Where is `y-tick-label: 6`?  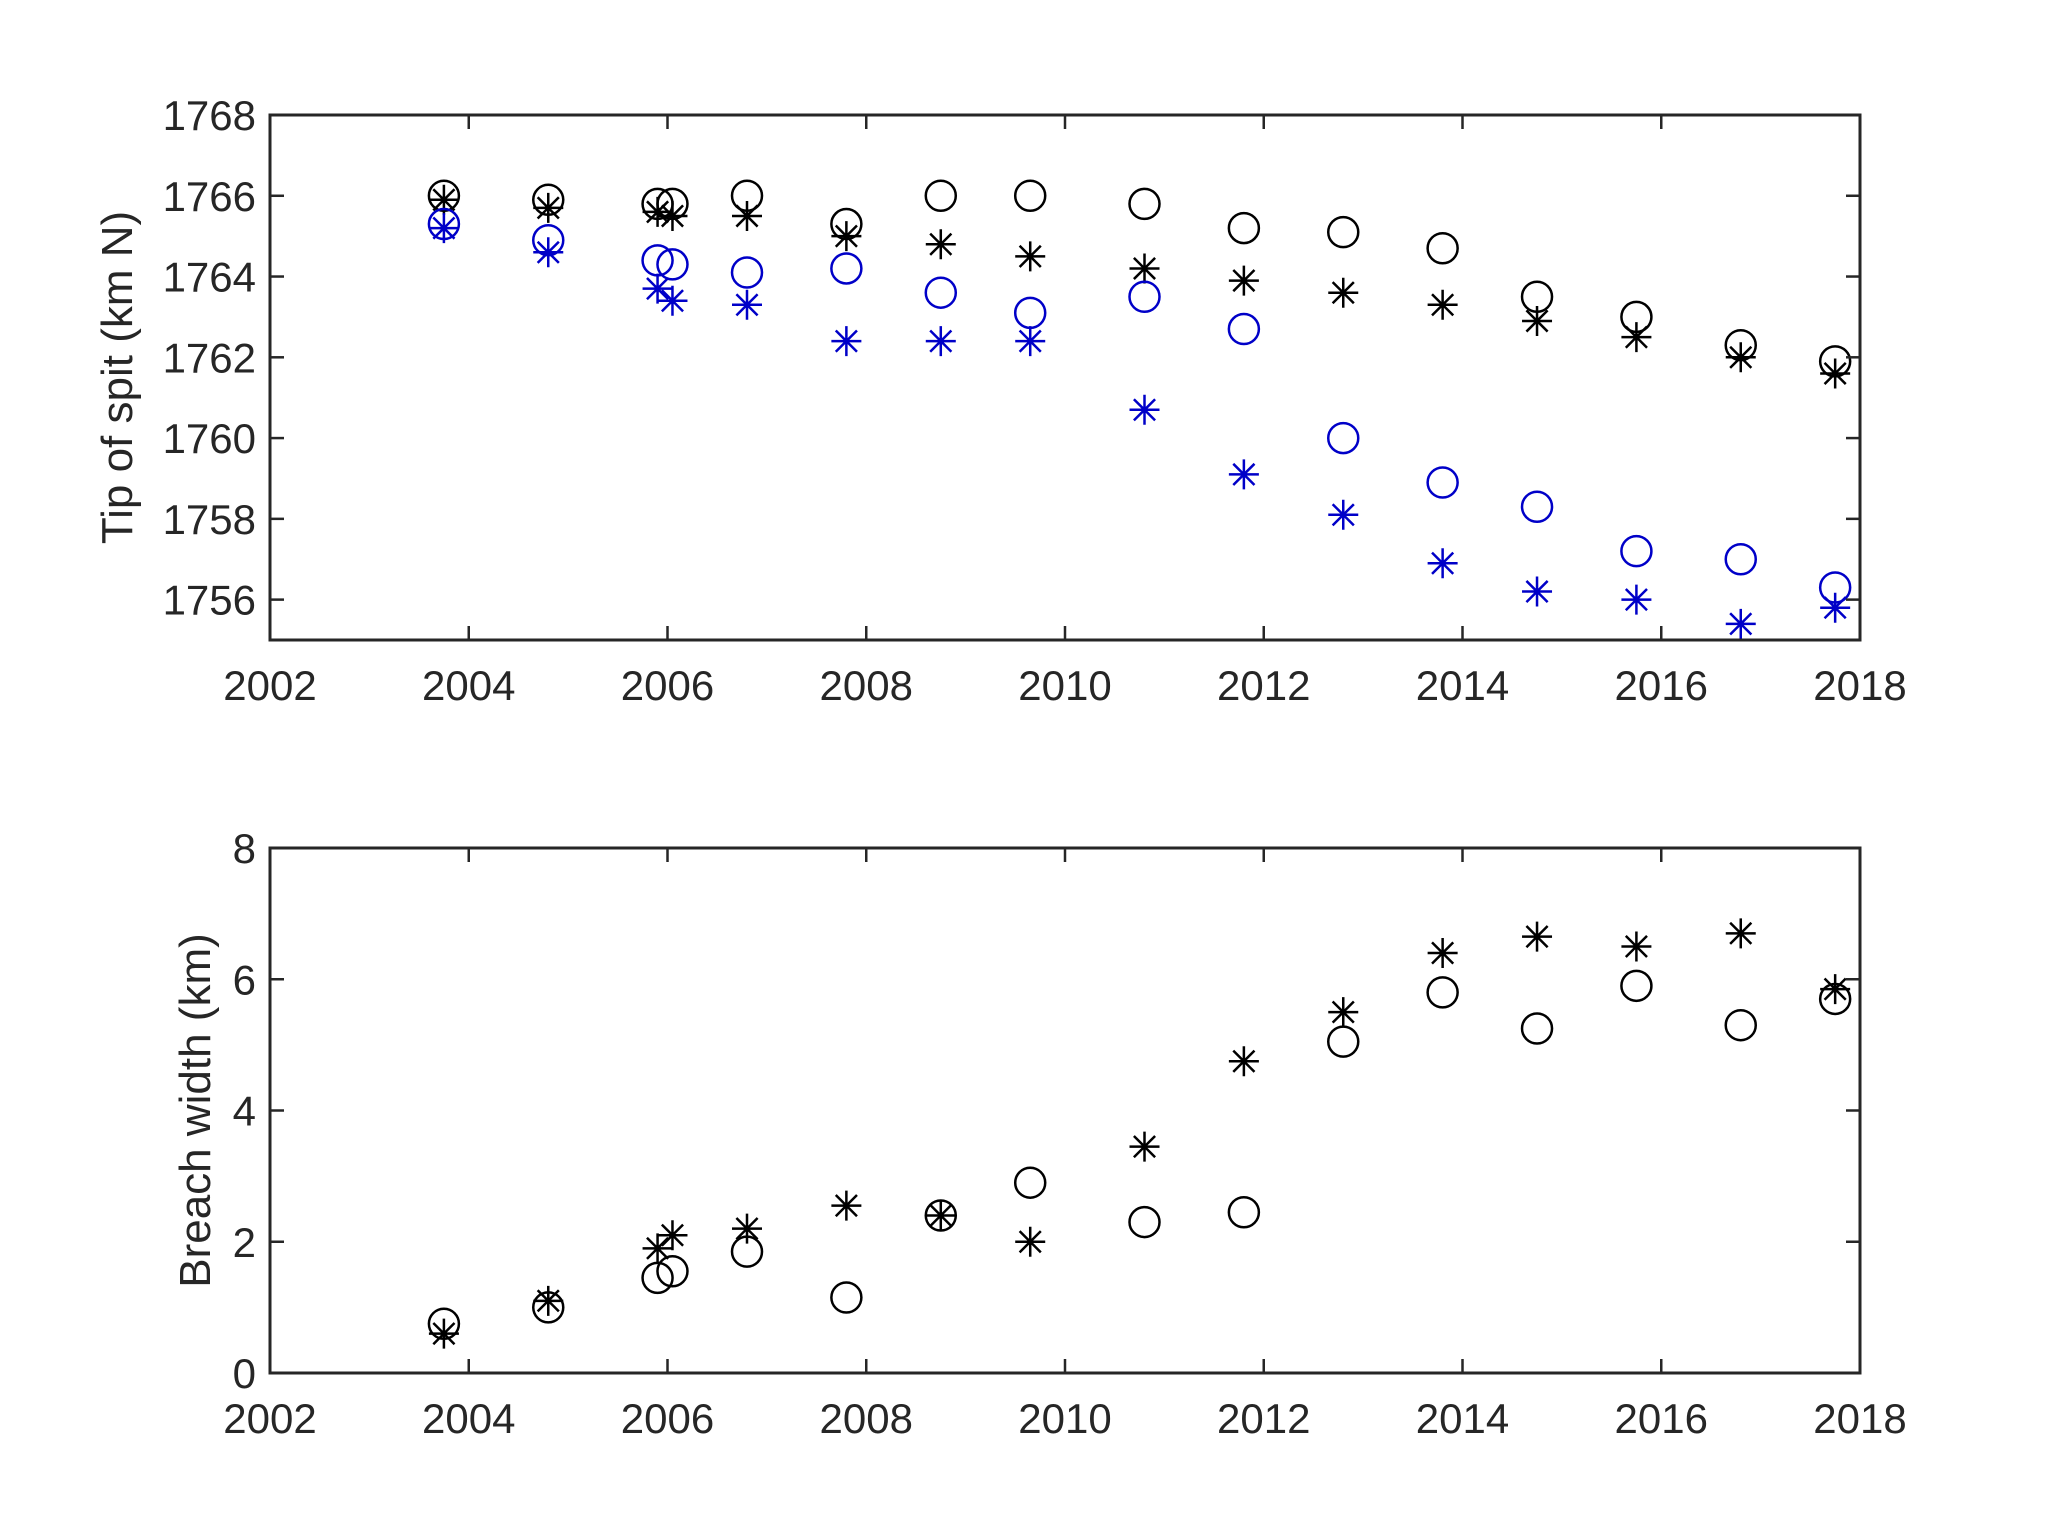
y-tick-label: 6 is located at coordinates (244, 979).